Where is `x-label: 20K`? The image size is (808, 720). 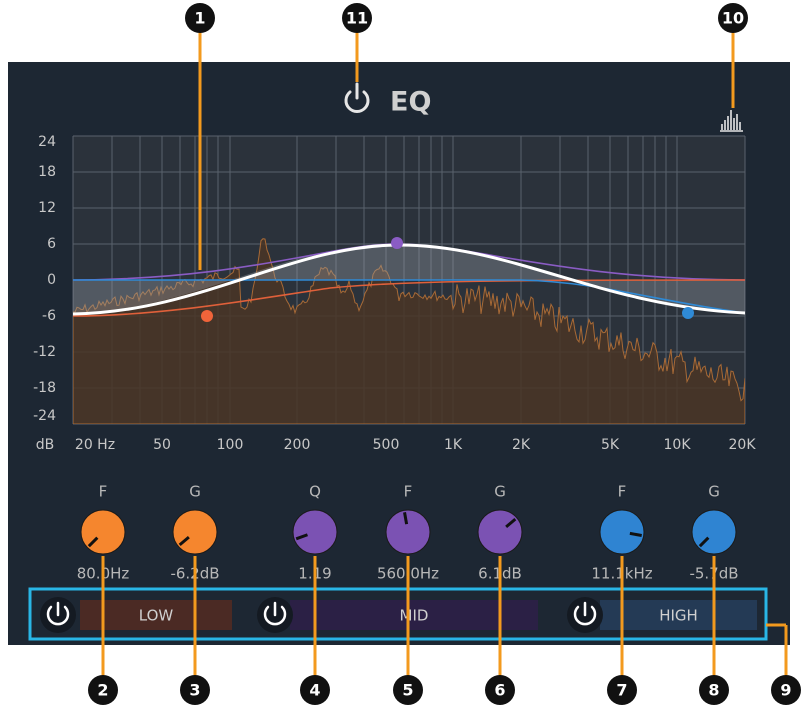 x-label: 20K is located at coordinates (743, 445).